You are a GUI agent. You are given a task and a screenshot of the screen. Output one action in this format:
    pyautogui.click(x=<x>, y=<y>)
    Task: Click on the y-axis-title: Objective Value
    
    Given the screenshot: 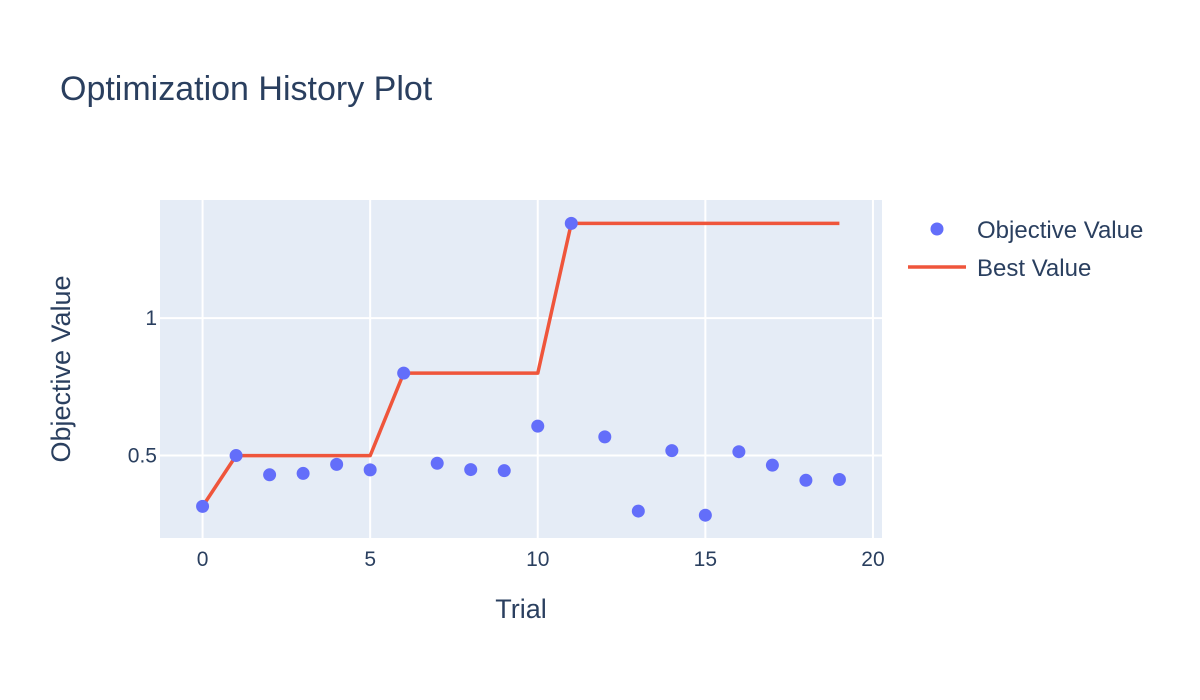 What is the action you would take?
    pyautogui.click(x=61, y=368)
    